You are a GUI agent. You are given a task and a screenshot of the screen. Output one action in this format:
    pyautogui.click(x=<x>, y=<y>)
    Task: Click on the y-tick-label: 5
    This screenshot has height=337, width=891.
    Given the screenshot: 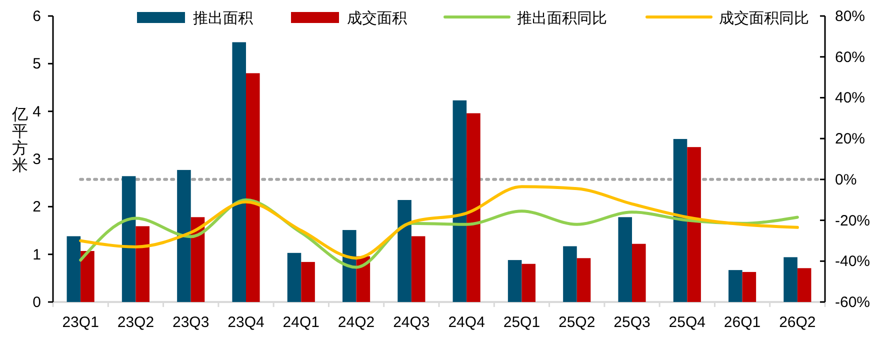 What is the action you would take?
    pyautogui.click(x=36, y=64)
    